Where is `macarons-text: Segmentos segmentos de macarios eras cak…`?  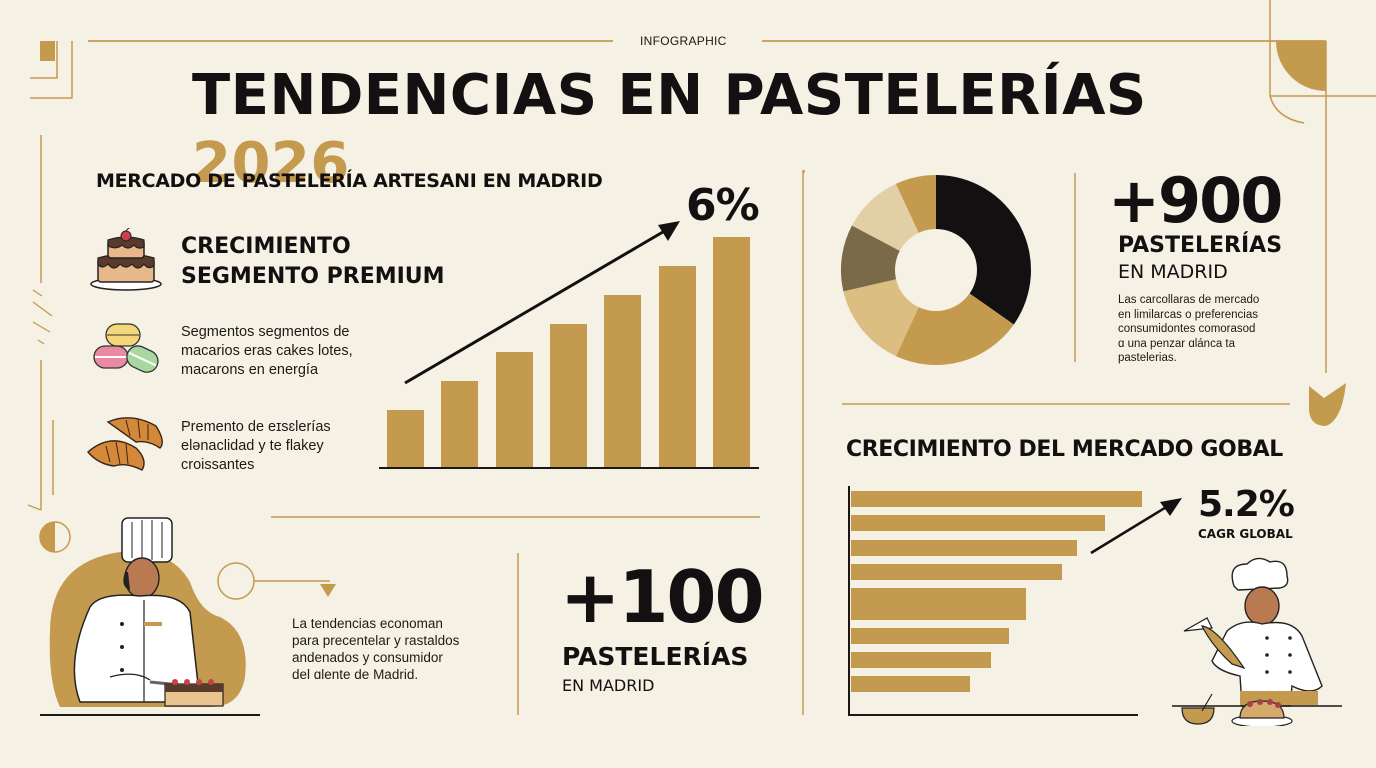
macarons-text: Segmentos segmentos de macarios eras cak… is located at coordinates (267, 351).